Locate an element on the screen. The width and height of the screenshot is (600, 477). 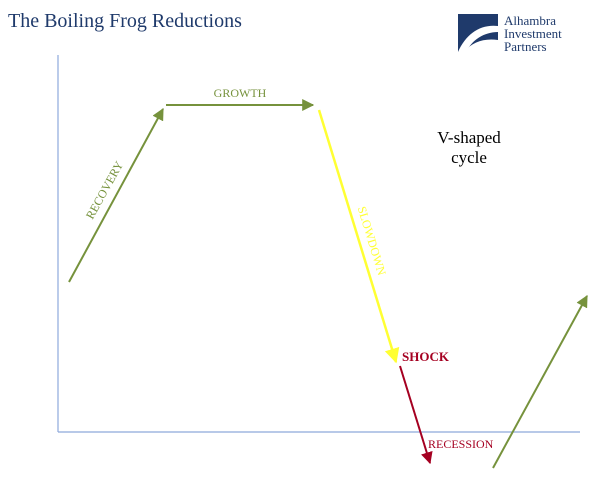
recovery-arrow is located at coordinates (116, 195).